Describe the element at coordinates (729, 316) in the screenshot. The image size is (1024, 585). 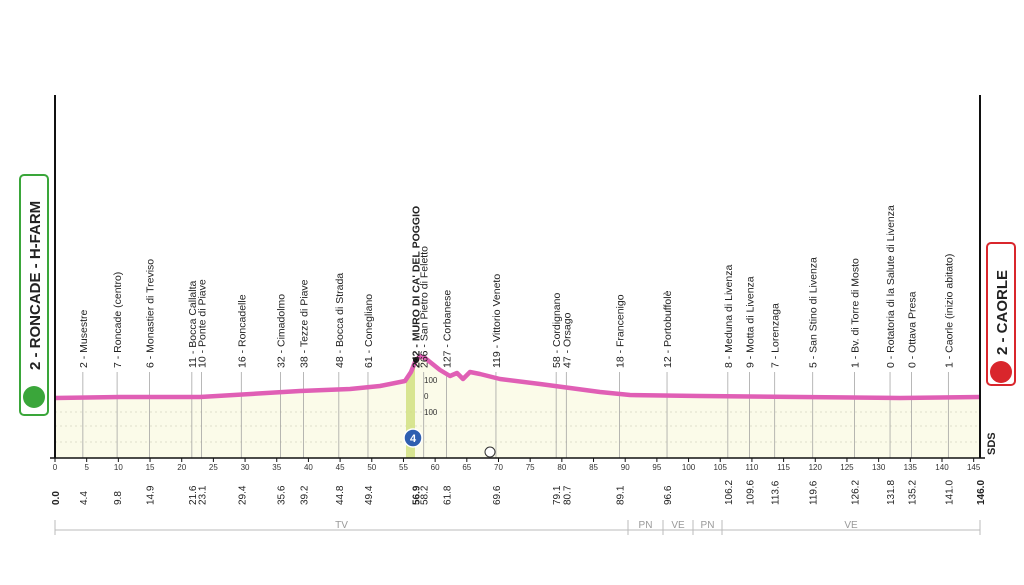
I see `waypoint-label: 8 - Meduna di Livenza` at that location.